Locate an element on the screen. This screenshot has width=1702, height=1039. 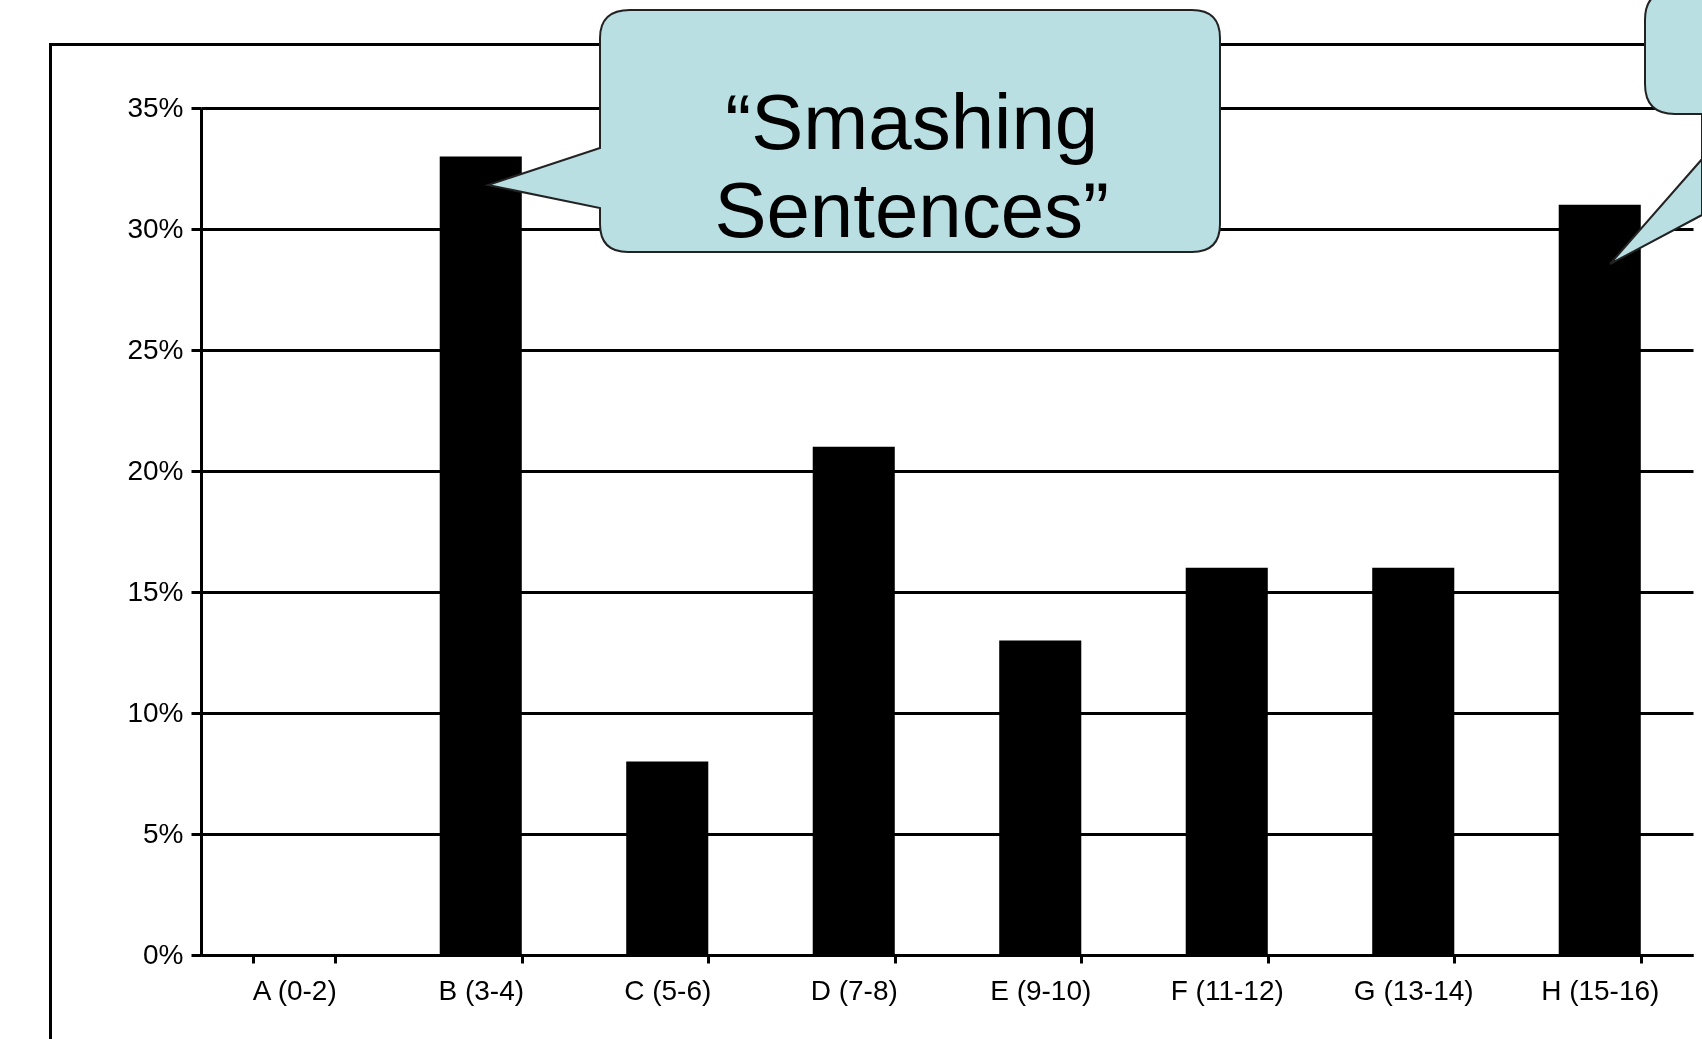
x-tick-label: H (15-16) is located at coordinates (1600, 990).